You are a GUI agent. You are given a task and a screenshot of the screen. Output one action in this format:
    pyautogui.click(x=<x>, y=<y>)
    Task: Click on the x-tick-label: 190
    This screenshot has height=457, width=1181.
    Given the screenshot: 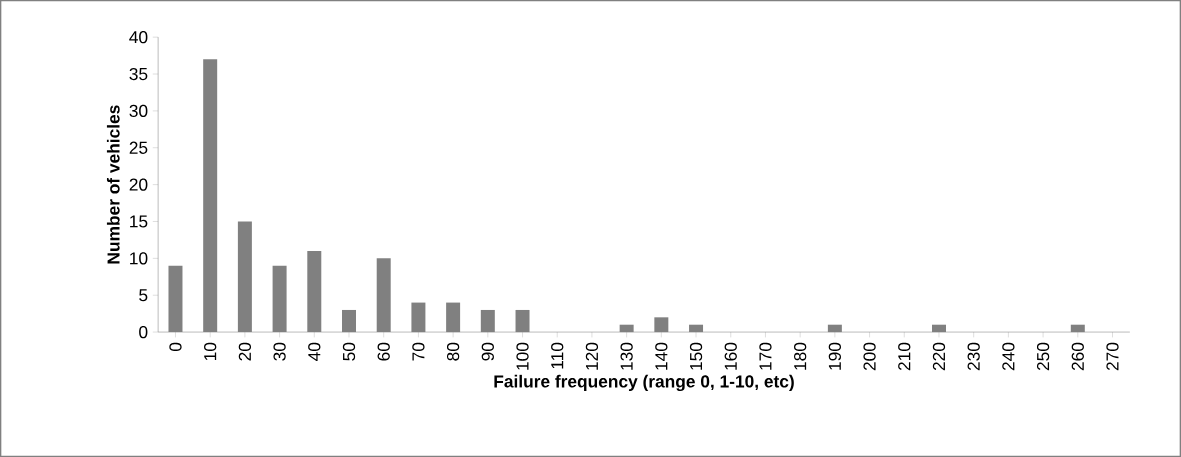 What is the action you would take?
    pyautogui.click(x=834, y=356)
    